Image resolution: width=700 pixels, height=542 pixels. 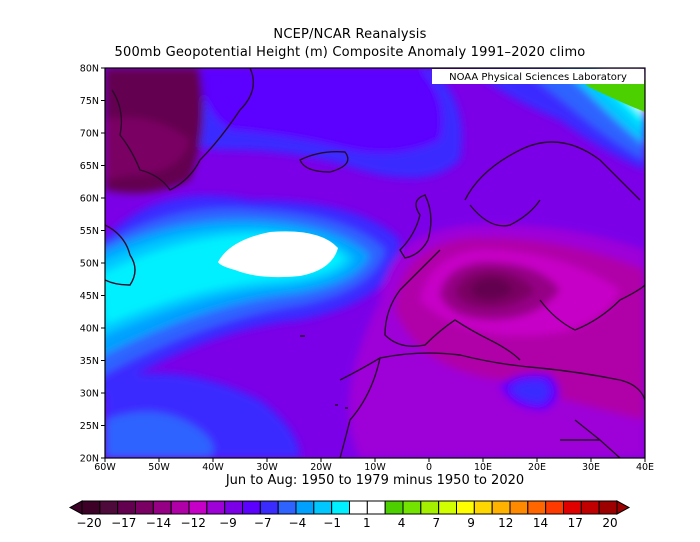 I want to click on colorbar-label: −7, so click(x=263, y=523).